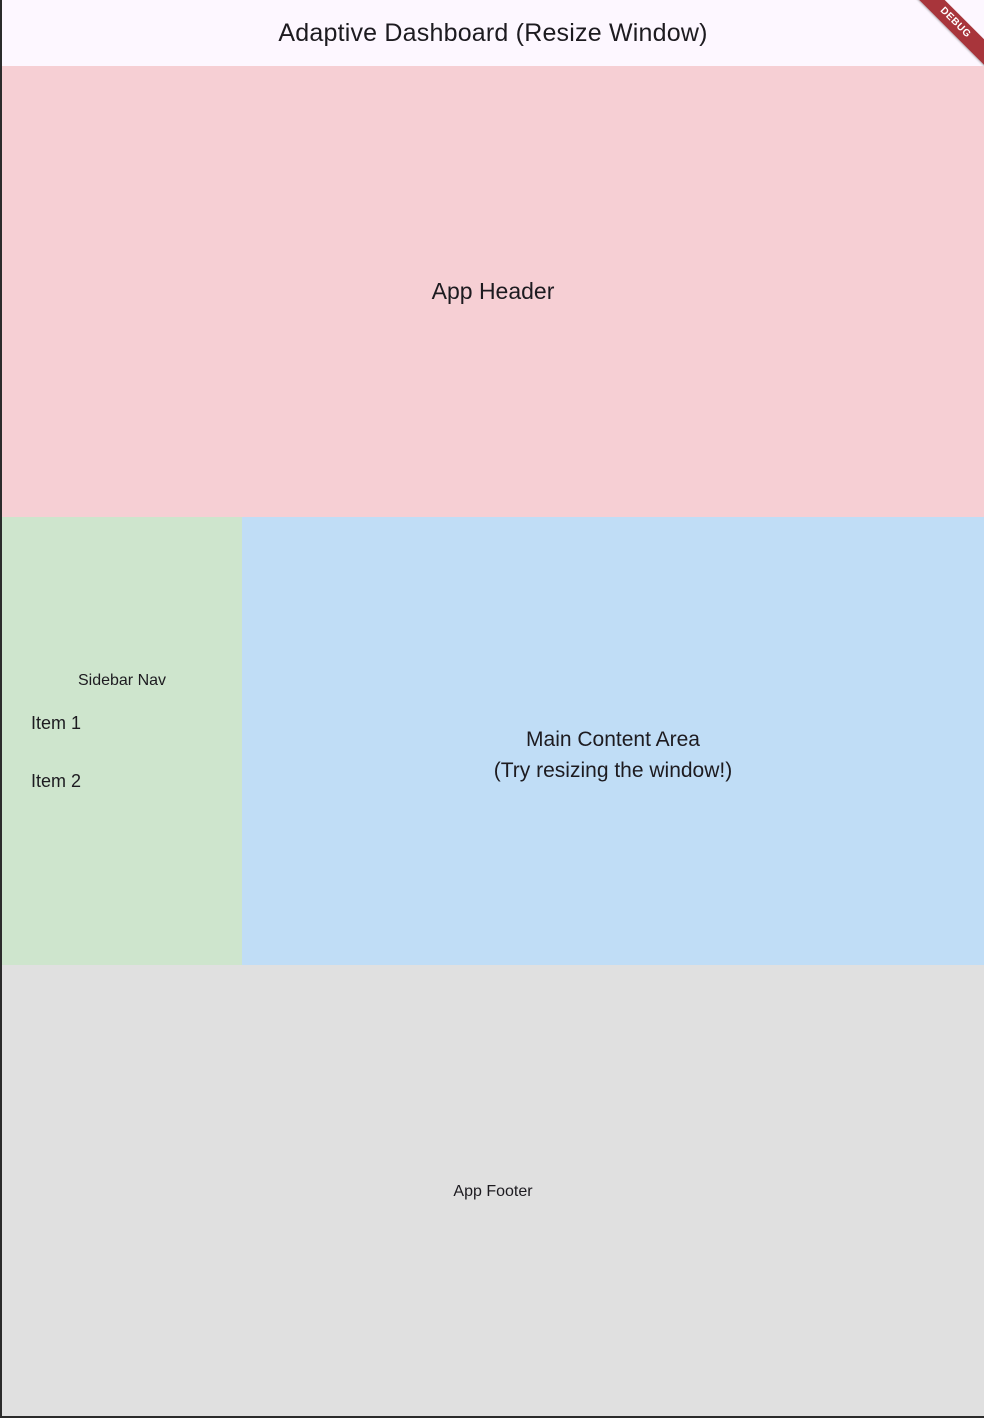  I want to click on app-header-label: App Header, so click(493, 291).